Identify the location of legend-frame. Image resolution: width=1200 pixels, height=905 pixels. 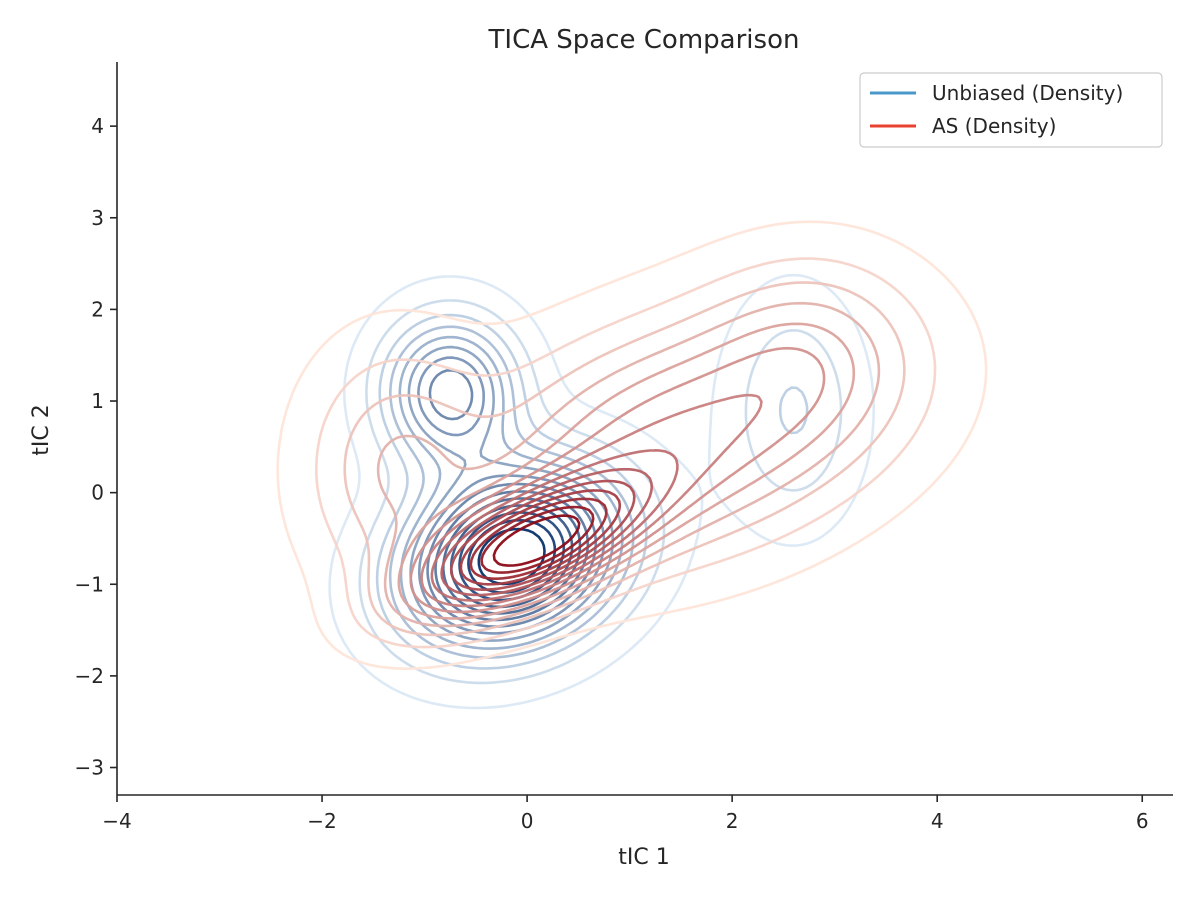
(1011, 110).